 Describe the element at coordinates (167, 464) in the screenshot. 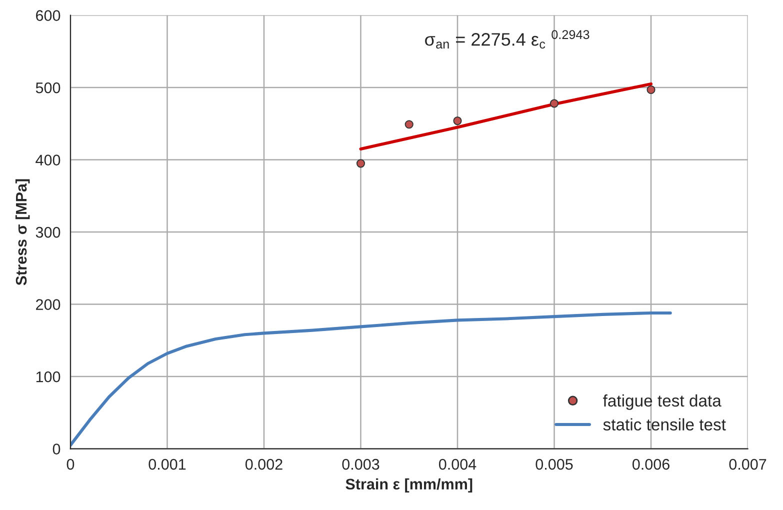

I see `x-tick-label: 0.001` at that location.